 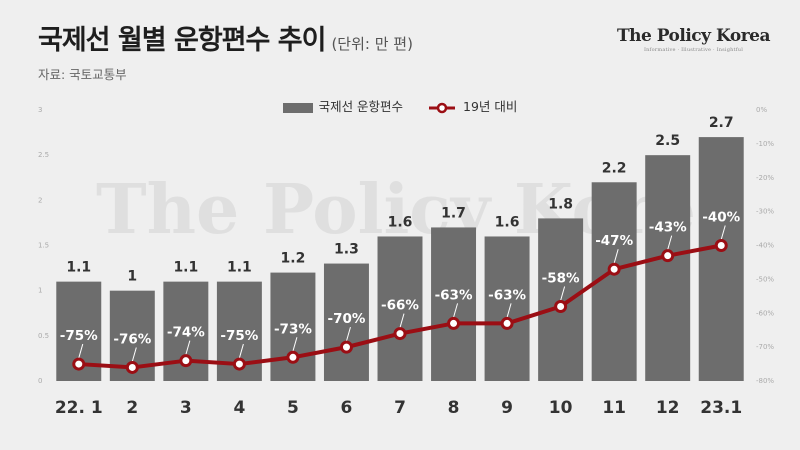 What do you see at coordinates (765, 212) in the screenshot?
I see `y-right-tick-label: -30%` at bounding box center [765, 212].